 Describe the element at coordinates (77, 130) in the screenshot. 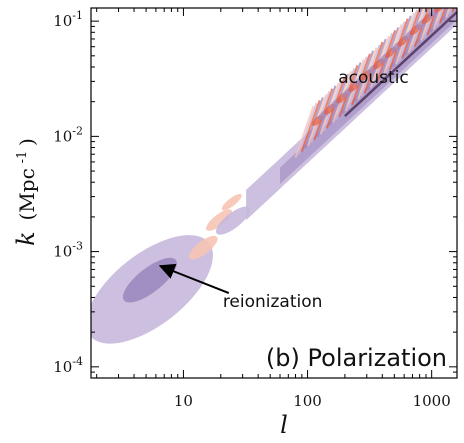

I see `y-tick-label-exp: -2` at that location.